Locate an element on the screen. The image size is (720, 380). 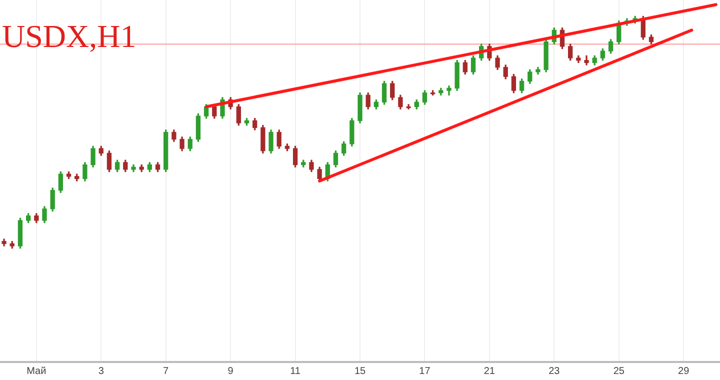
x-tick-label: 3 is located at coordinates (101, 371).